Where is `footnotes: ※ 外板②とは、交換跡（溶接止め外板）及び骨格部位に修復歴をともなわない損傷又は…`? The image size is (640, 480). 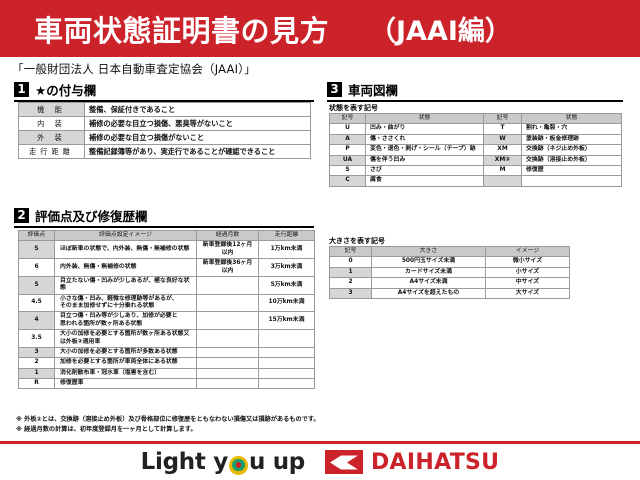
footnotes: ※ 外板②とは、交換跡（溶接止め外板）及び骨格部位に修復歴をともなわない損傷又は… is located at coordinates (168, 424).